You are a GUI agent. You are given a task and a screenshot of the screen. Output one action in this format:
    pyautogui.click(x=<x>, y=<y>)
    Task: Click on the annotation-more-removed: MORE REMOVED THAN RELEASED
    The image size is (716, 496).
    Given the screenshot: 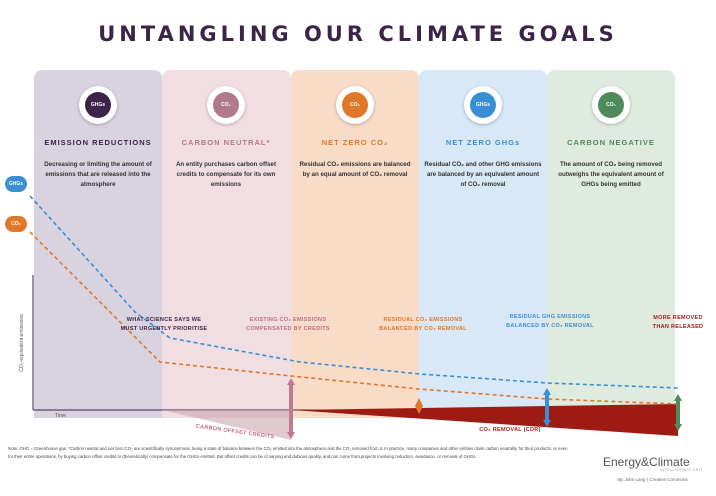 What is the action you would take?
    pyautogui.click(x=678, y=322)
    